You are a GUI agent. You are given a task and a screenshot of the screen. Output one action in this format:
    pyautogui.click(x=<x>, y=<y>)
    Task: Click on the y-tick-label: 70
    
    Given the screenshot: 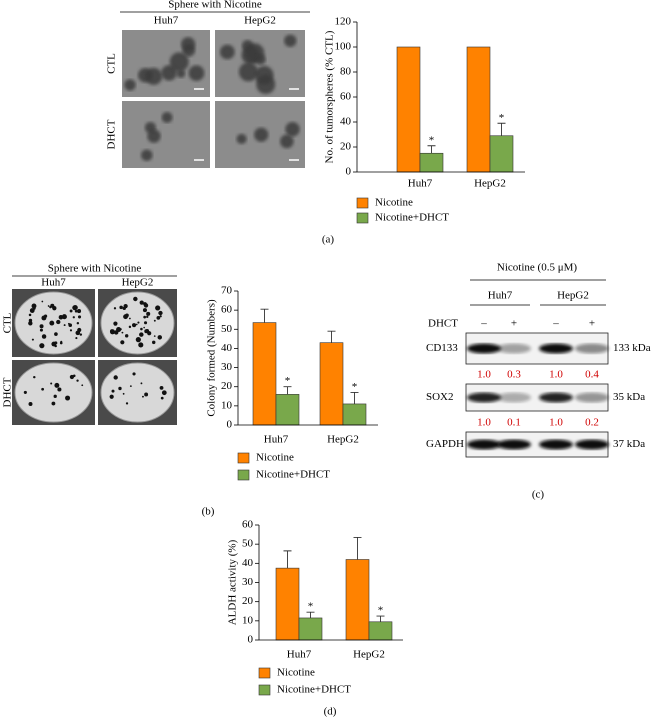 What is the action you would take?
    pyautogui.click(x=227, y=291)
    